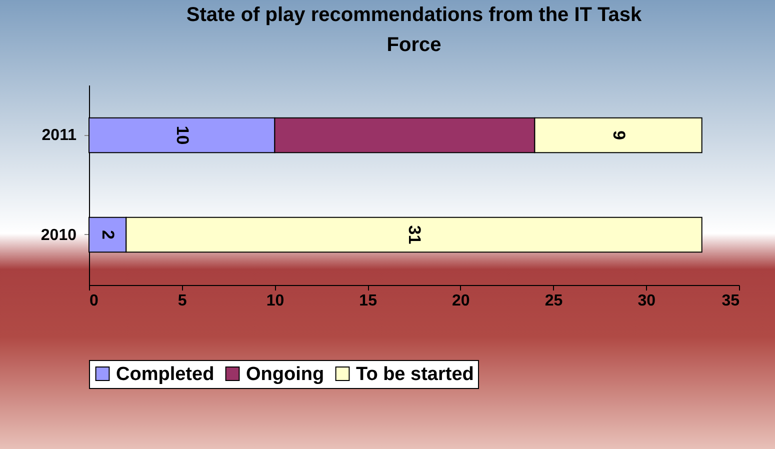 The height and width of the screenshot is (449, 775). Describe the element at coordinates (165, 374) in the screenshot. I see `legend-label: Completed` at that location.